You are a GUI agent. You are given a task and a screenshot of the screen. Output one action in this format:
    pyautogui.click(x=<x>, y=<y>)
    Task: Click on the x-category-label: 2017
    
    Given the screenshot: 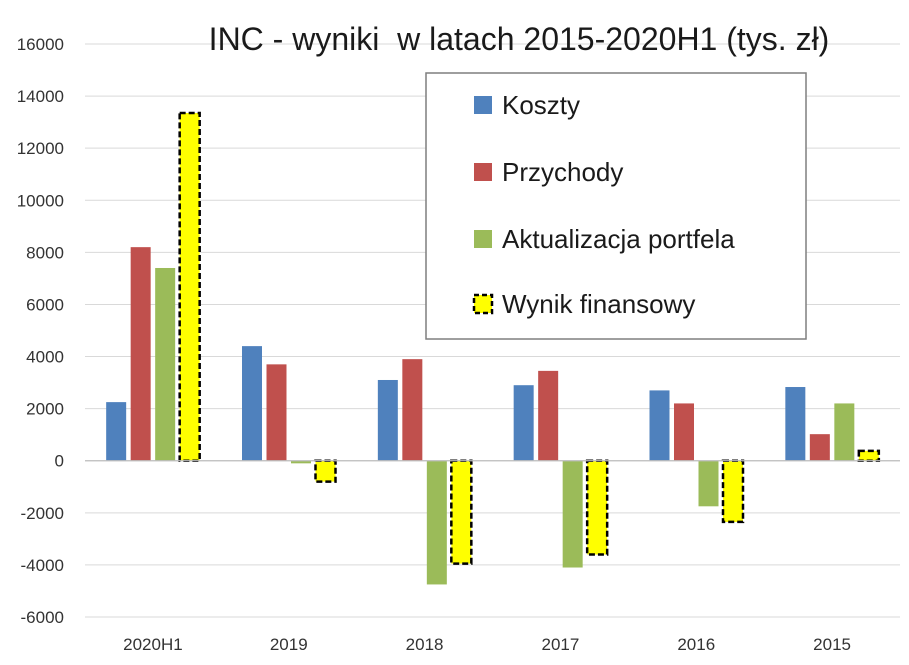 What is the action you would take?
    pyautogui.click(x=561, y=644)
    